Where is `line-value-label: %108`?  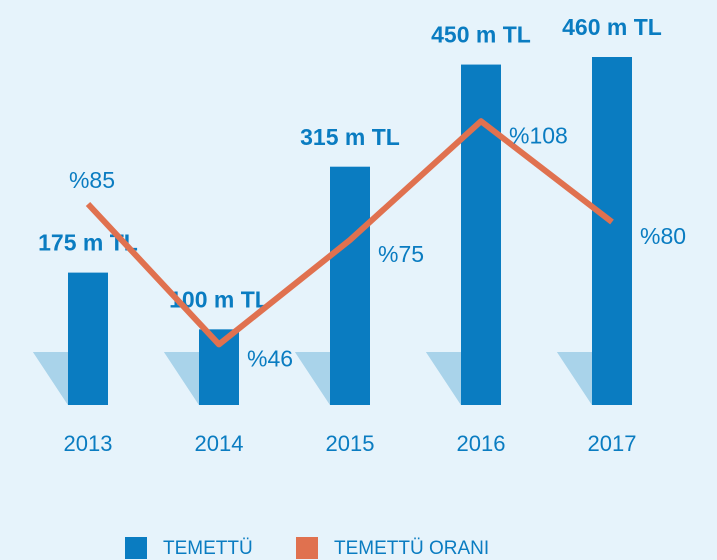
line-value-label: %108 is located at coordinates (538, 135).